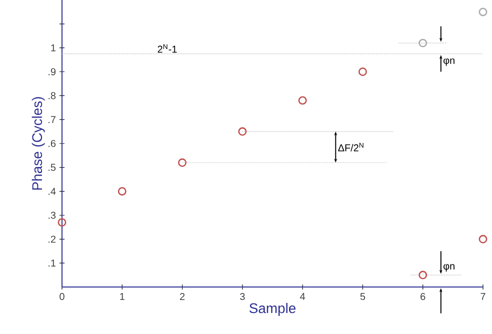 This screenshot has height=334, width=492. I want to click on x-tick-label: 7, so click(483, 296).